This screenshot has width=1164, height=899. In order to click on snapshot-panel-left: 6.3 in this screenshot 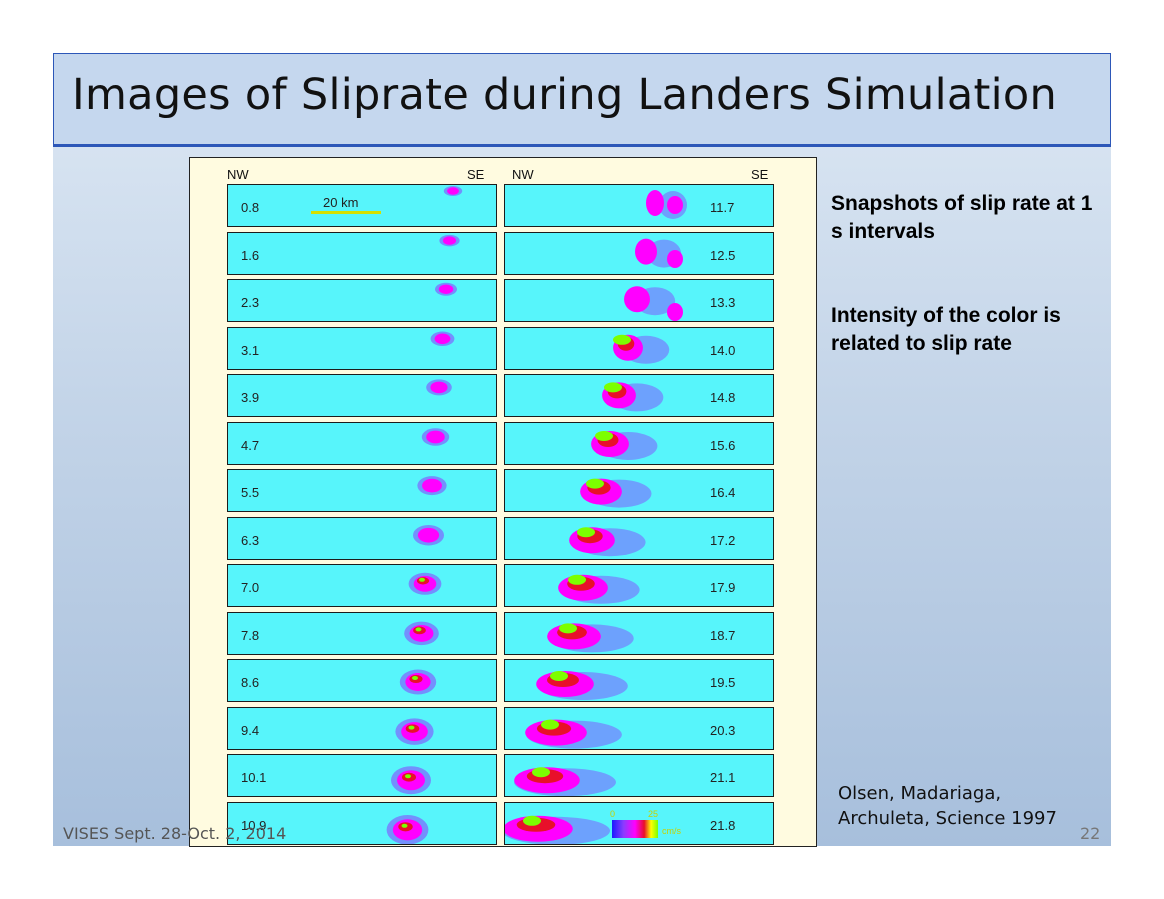, I will do `click(362, 538)`.